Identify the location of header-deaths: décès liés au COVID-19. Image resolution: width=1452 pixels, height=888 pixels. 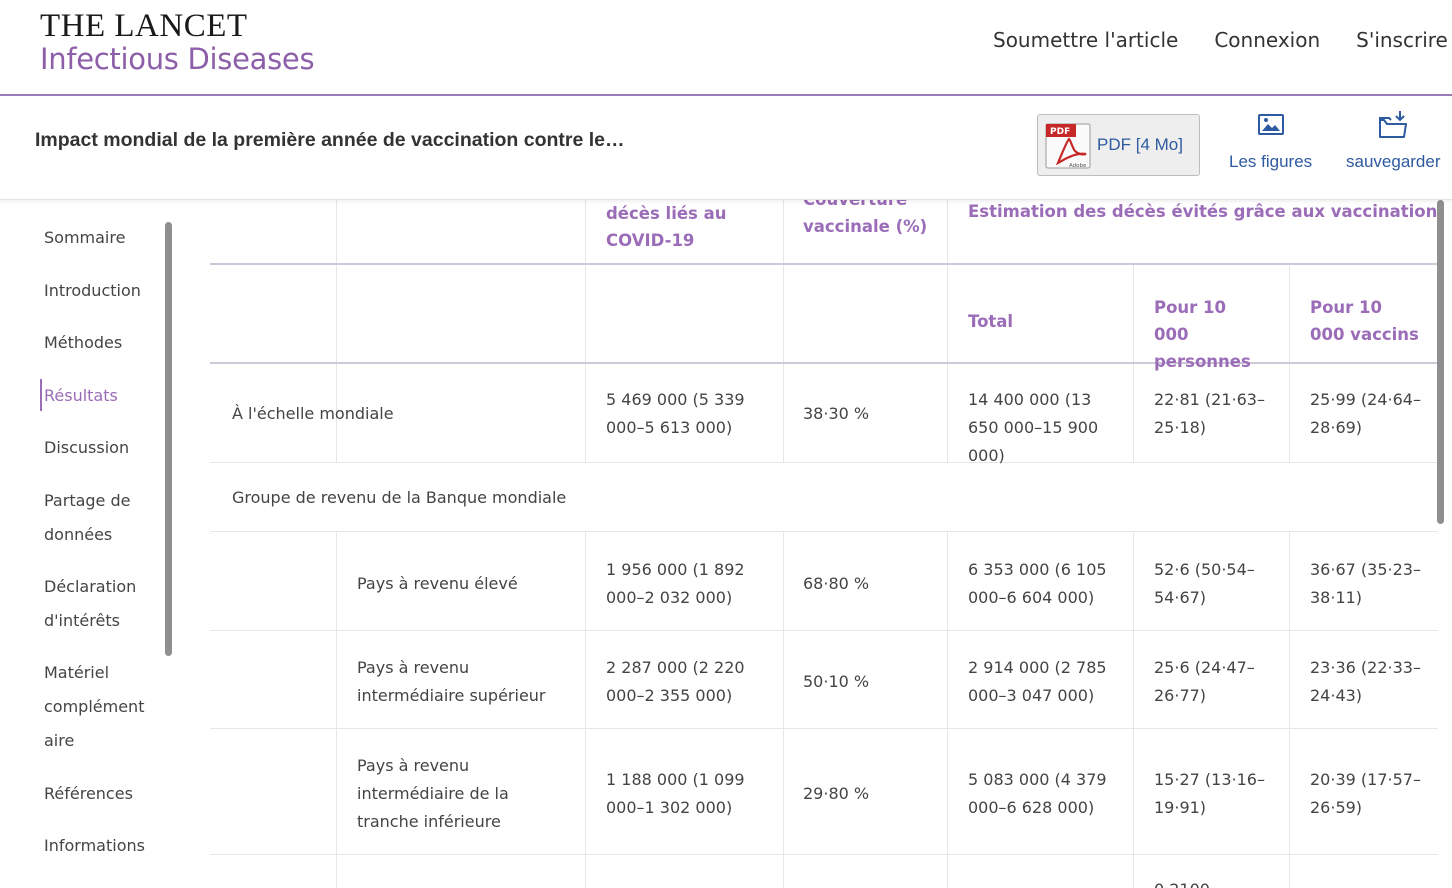
(666, 227).